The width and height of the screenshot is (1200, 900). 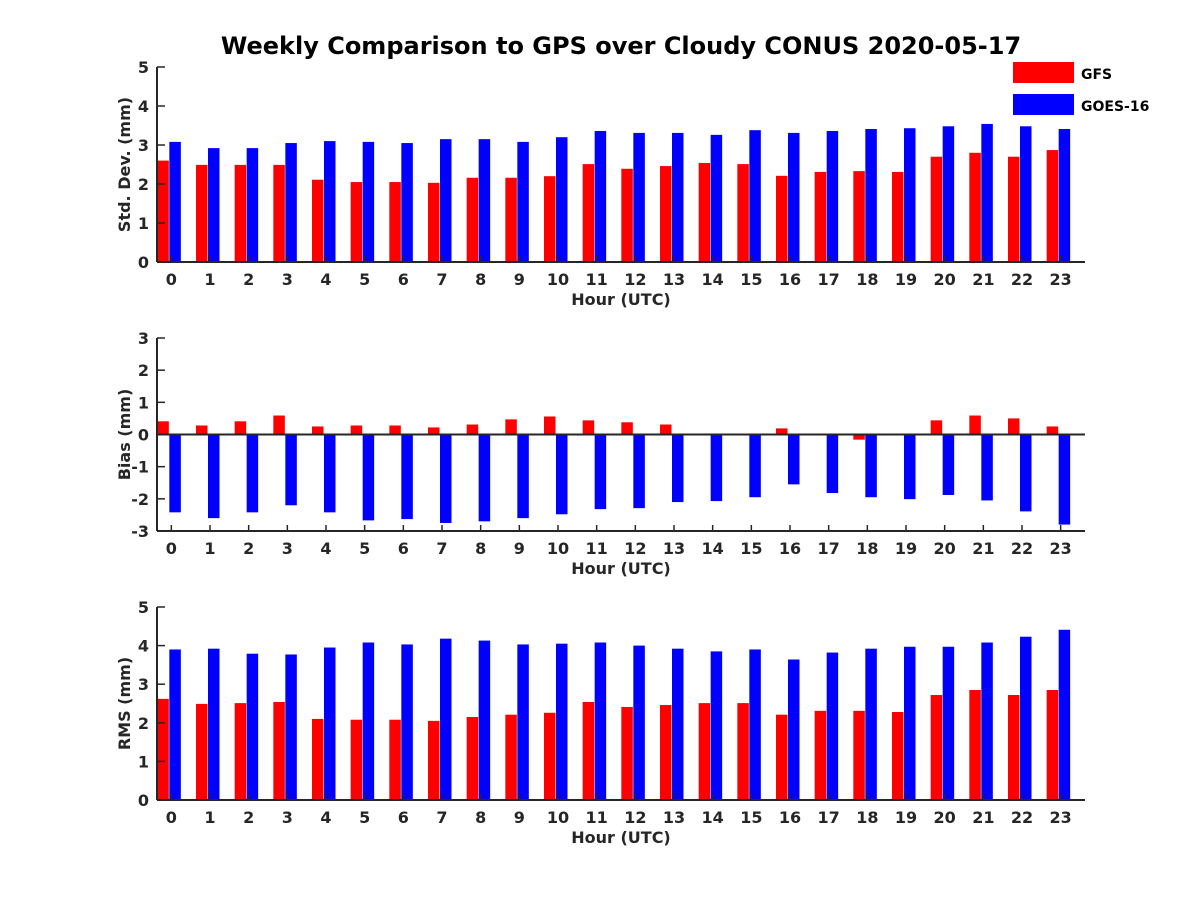 What do you see at coordinates (124, 435) in the screenshot?
I see `y-axis-label: Bias (mm)` at bounding box center [124, 435].